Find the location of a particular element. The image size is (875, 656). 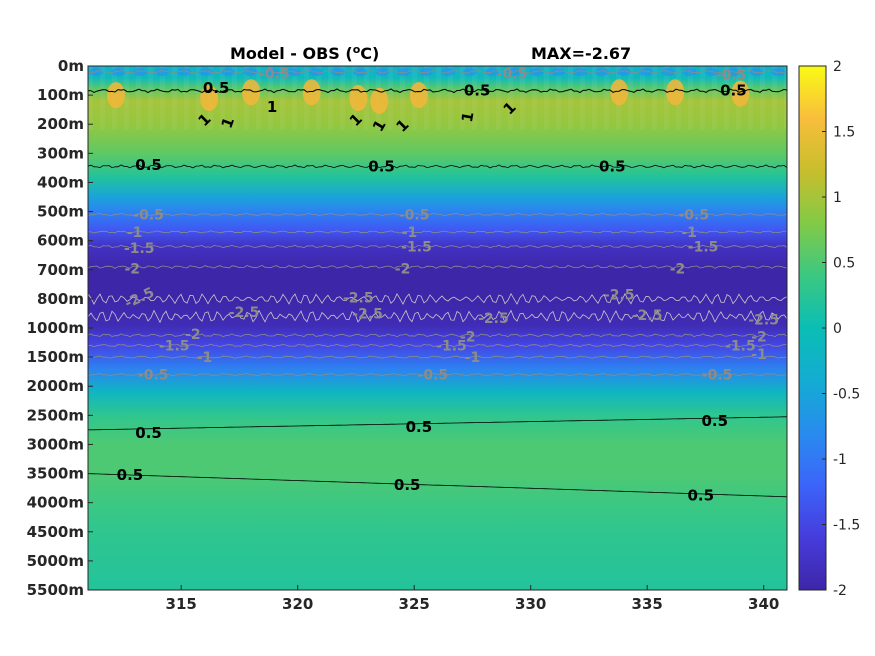

y-tick-label: 300m is located at coordinates (60, 153).